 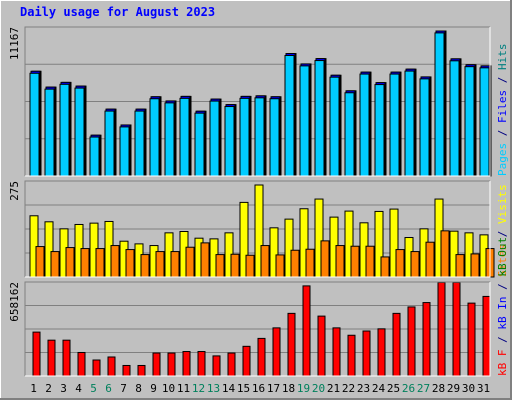 I want to click on x-tick-label: 24, so click(x=379, y=388).